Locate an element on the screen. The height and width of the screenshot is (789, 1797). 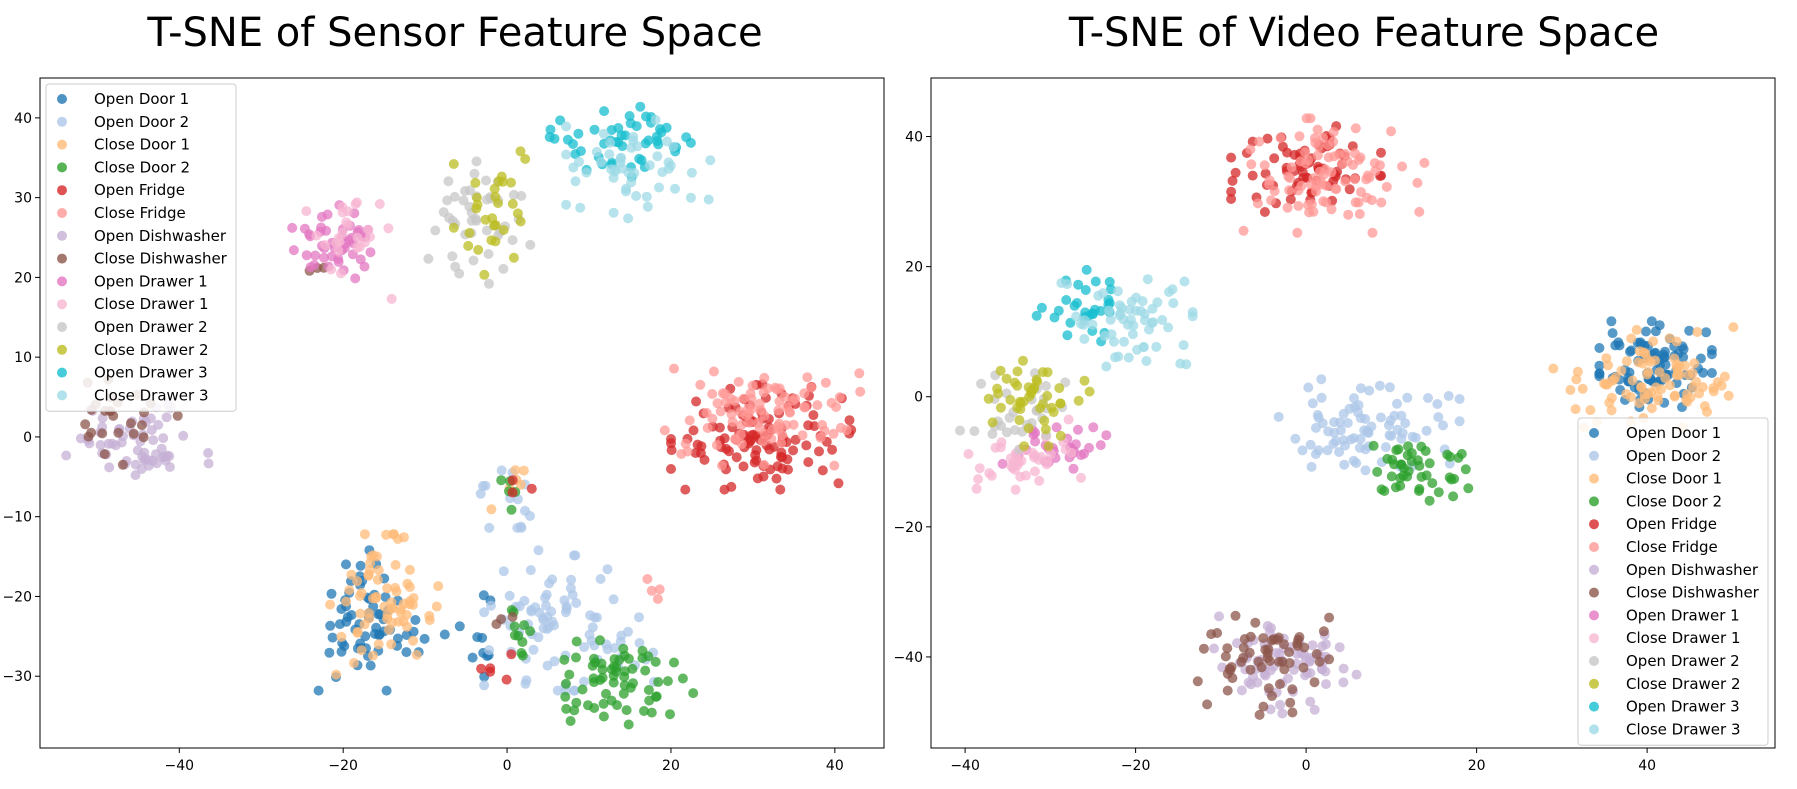
legend-label-open-drawer-1: Open Drawer 1 is located at coordinates (151, 281).